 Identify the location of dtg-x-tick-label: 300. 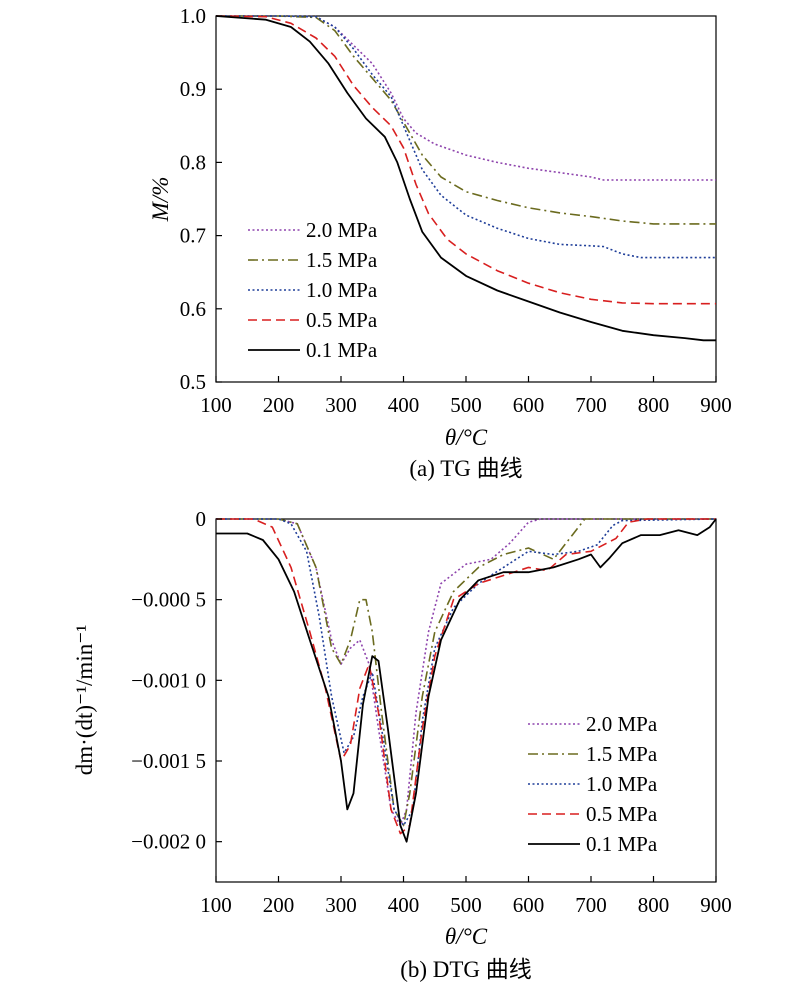
(341, 905).